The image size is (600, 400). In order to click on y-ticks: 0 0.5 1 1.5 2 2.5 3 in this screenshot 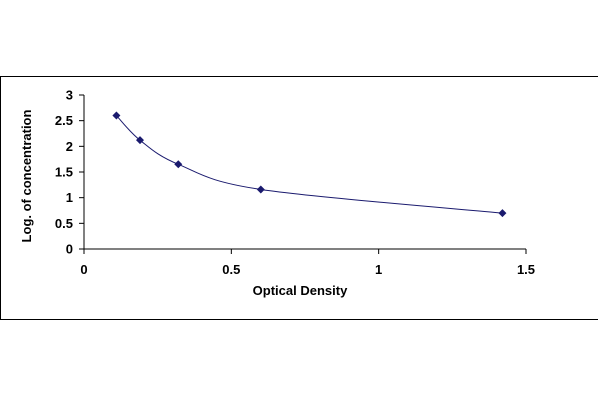, I will do `click(69, 172)`.